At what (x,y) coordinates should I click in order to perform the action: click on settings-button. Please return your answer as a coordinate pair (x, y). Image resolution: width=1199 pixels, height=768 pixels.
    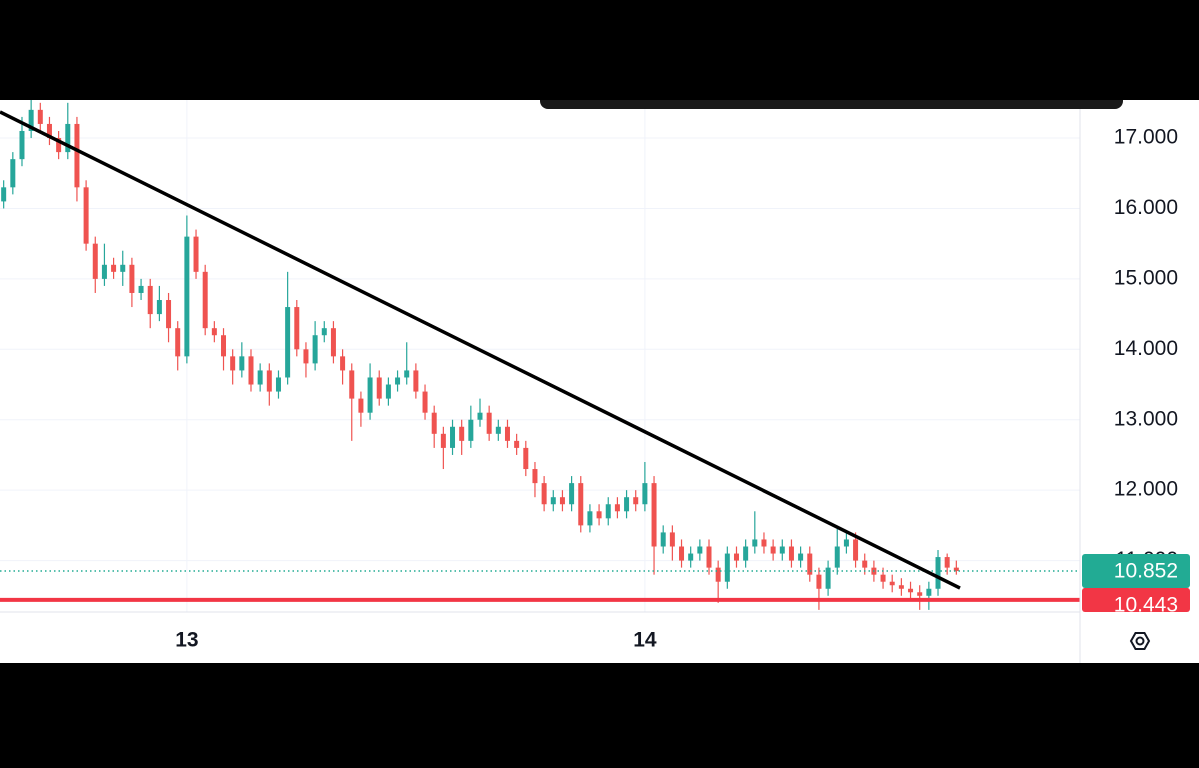
    Looking at the image, I should click on (1140, 641).